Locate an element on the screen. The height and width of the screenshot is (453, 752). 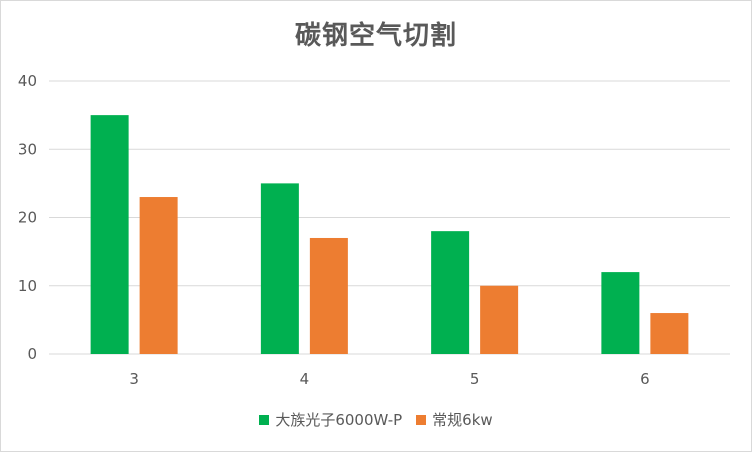
x-tick-label-3: 3 is located at coordinates (134, 379).